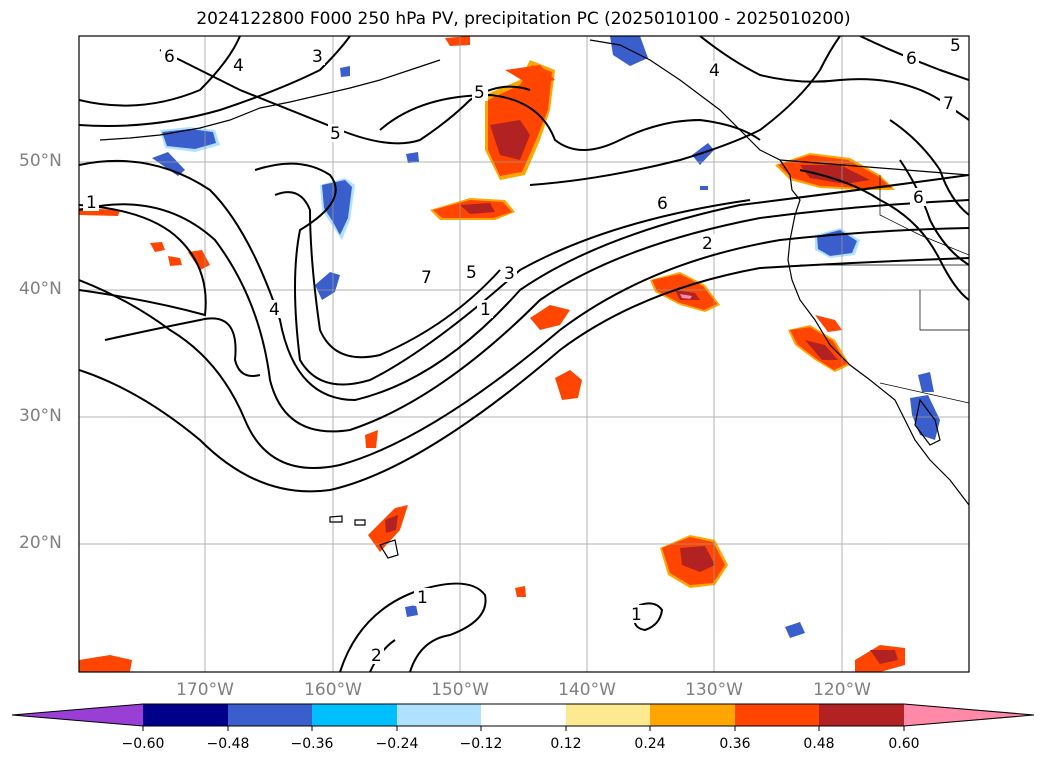 This screenshot has width=1047, height=765. Describe the element at coordinates (77, 715) in the screenshot. I see `colorbar-extend-min` at that location.